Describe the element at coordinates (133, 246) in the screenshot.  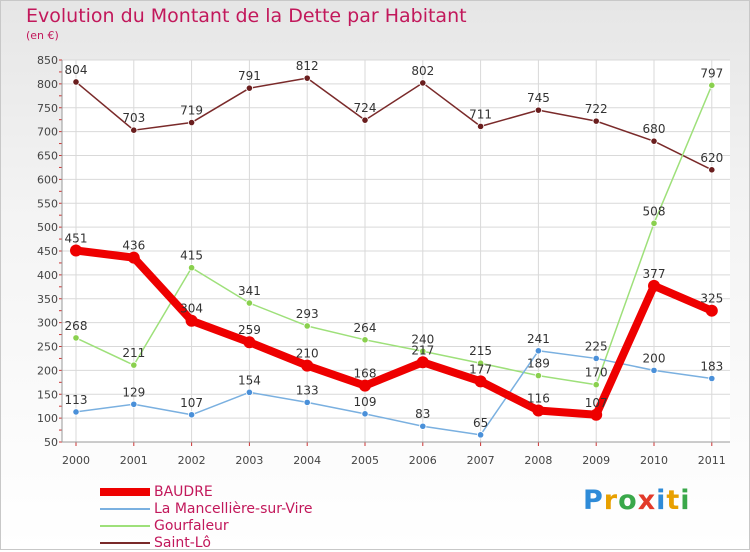
I see `data-label-baudre: 436` at that location.